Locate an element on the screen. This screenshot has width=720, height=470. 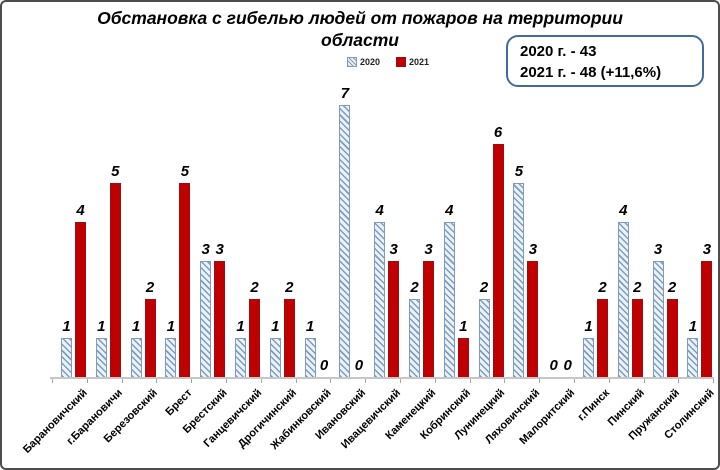
chart-title-line2: области is located at coordinates (360, 39).